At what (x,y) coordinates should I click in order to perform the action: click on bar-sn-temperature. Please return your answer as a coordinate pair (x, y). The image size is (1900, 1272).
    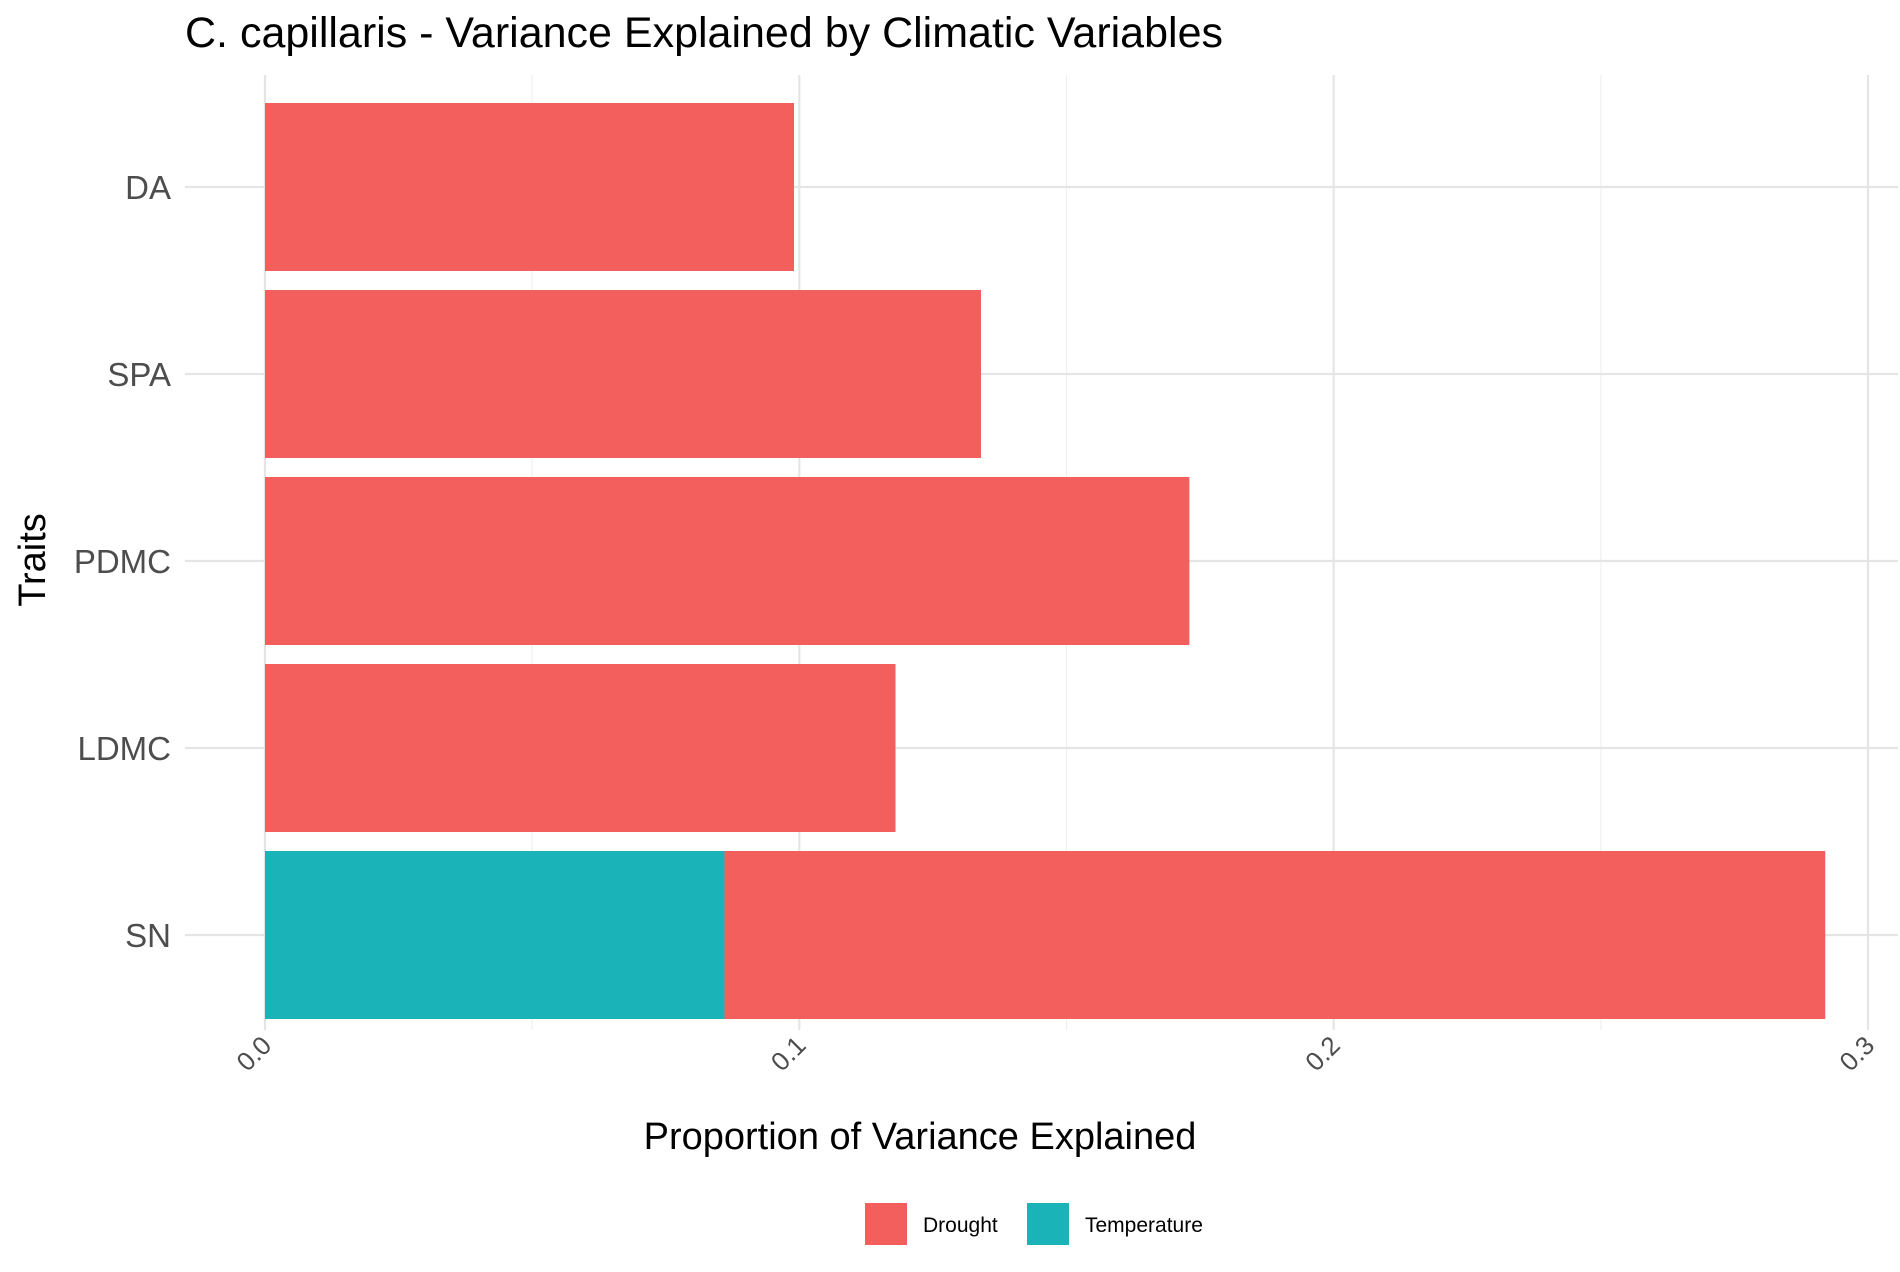
    Looking at the image, I should click on (495, 935).